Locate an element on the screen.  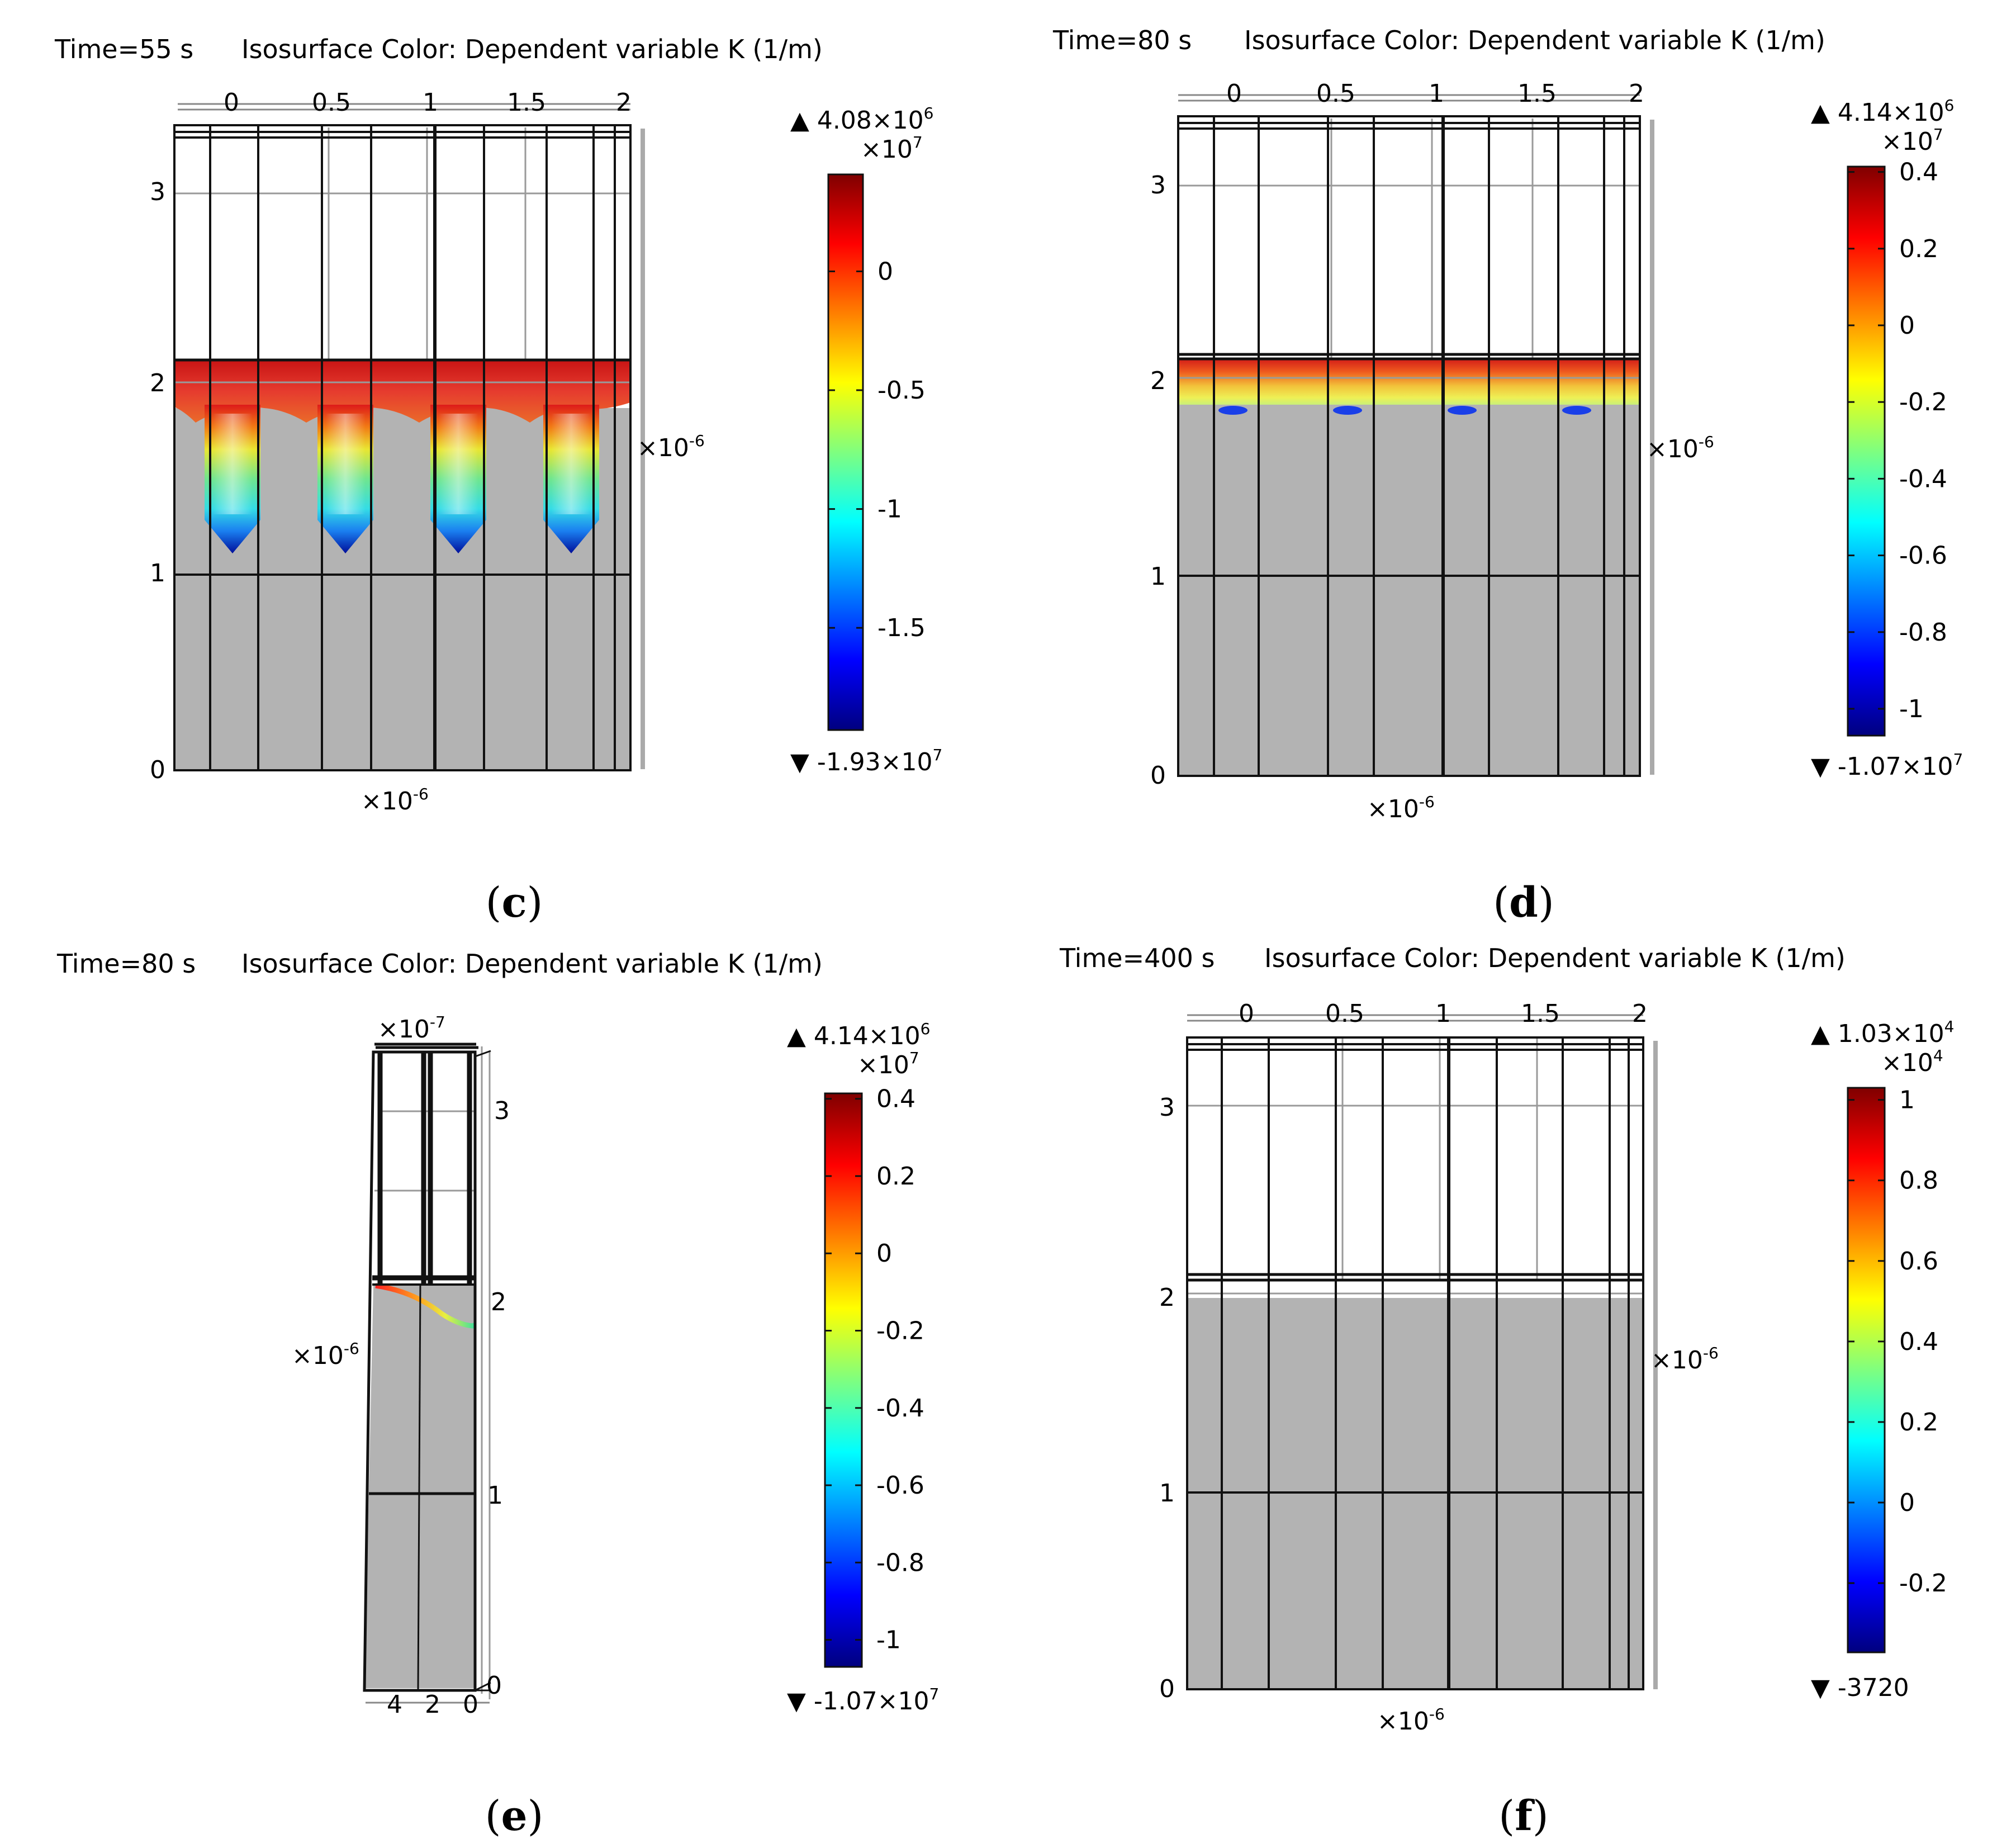
side-tick: 2 is located at coordinates (498, 1302).